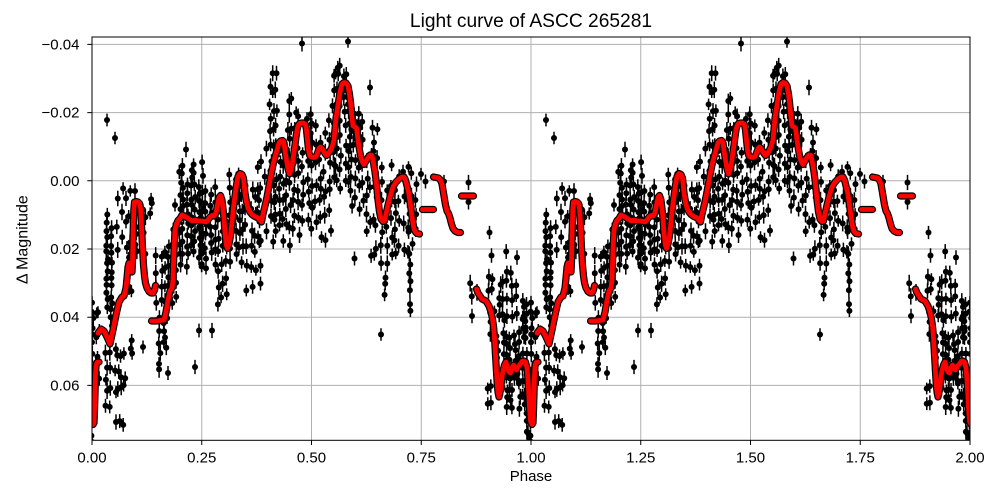 The image size is (1000, 500). I want to click on svg-text: 0.75, so click(421, 458).